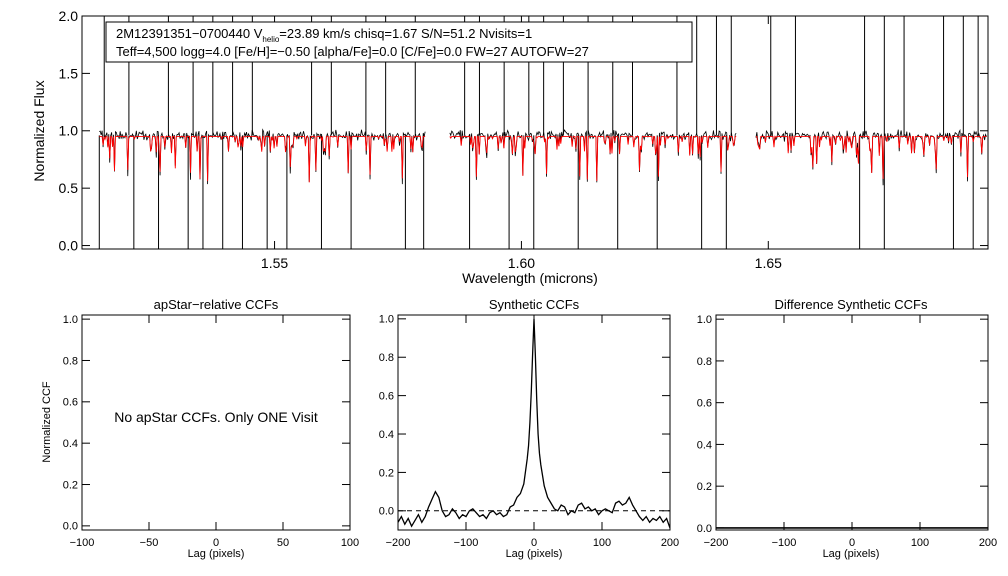 The image size is (1008, 576). What do you see at coordinates (69, 245) in the screenshot?
I see `spectrum-y-tick-label: 0.0` at bounding box center [69, 245].